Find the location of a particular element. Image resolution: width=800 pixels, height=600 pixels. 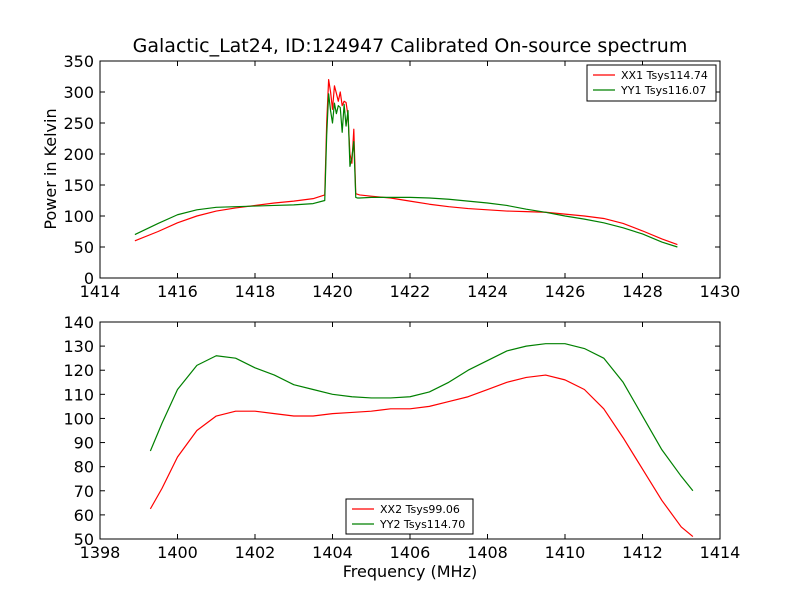

y-tick-label-top-3: 150 is located at coordinates (78, 185).